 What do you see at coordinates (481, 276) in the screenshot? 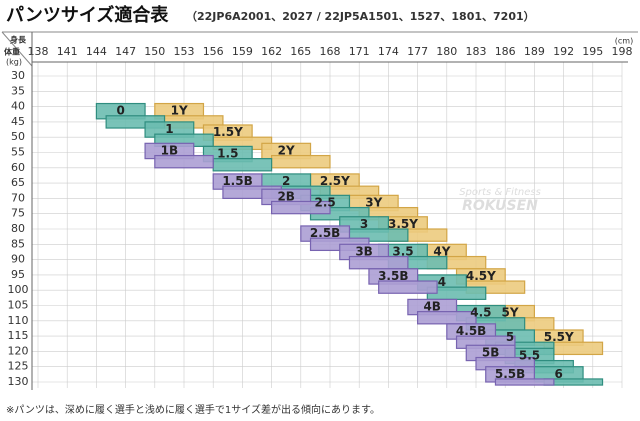
I see `size-label: 4.5Y` at bounding box center [481, 276].